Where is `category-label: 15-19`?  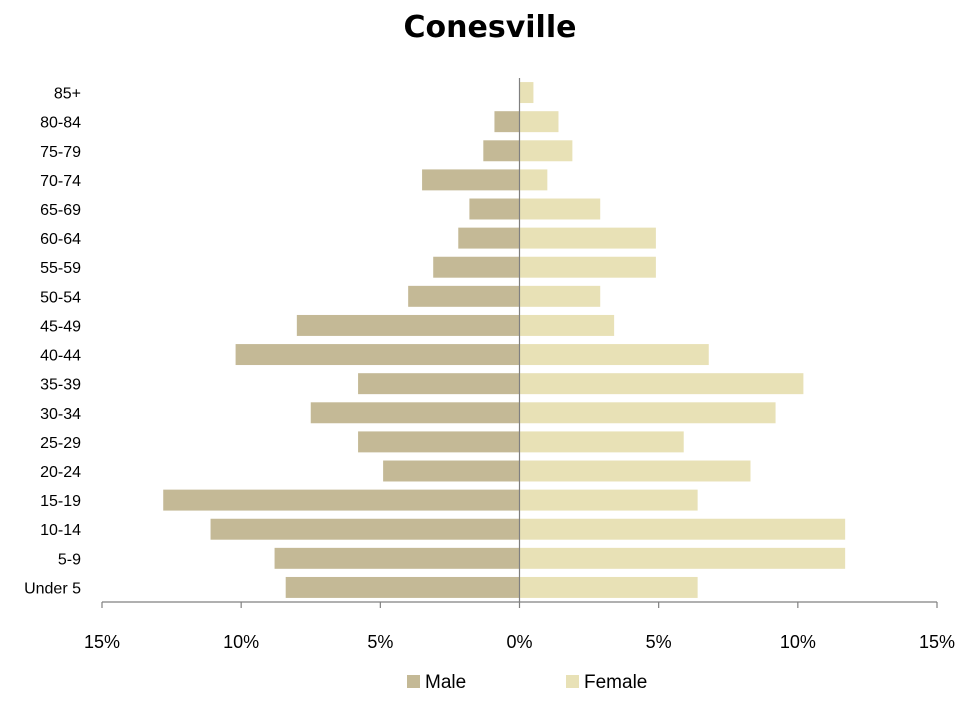
category-label: 15-19 is located at coordinates (60, 501).